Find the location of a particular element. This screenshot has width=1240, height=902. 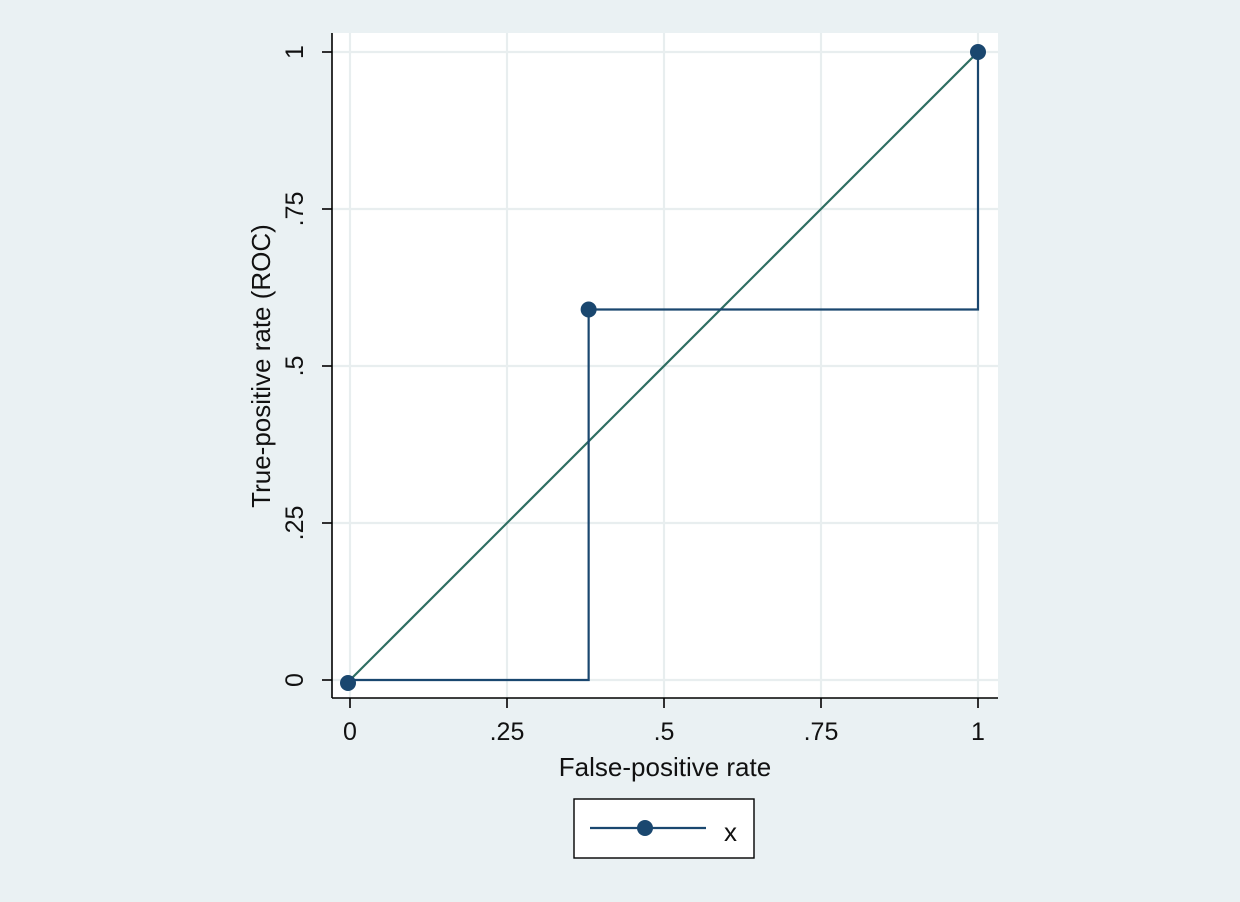

legend: x is located at coordinates (664, 828).